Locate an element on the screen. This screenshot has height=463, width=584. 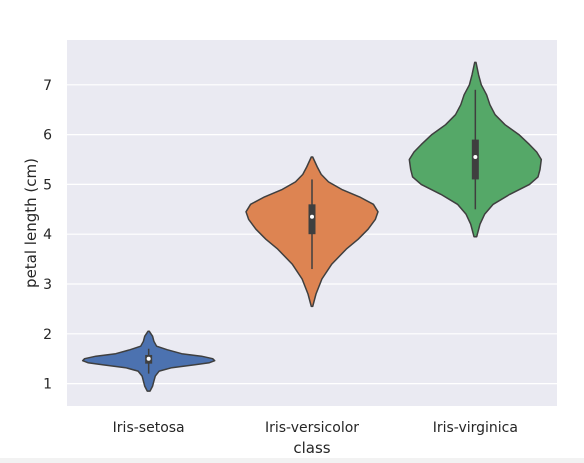
y-tick-labels: 1 2 3 4 5 6 7 is located at coordinates (47, 235).